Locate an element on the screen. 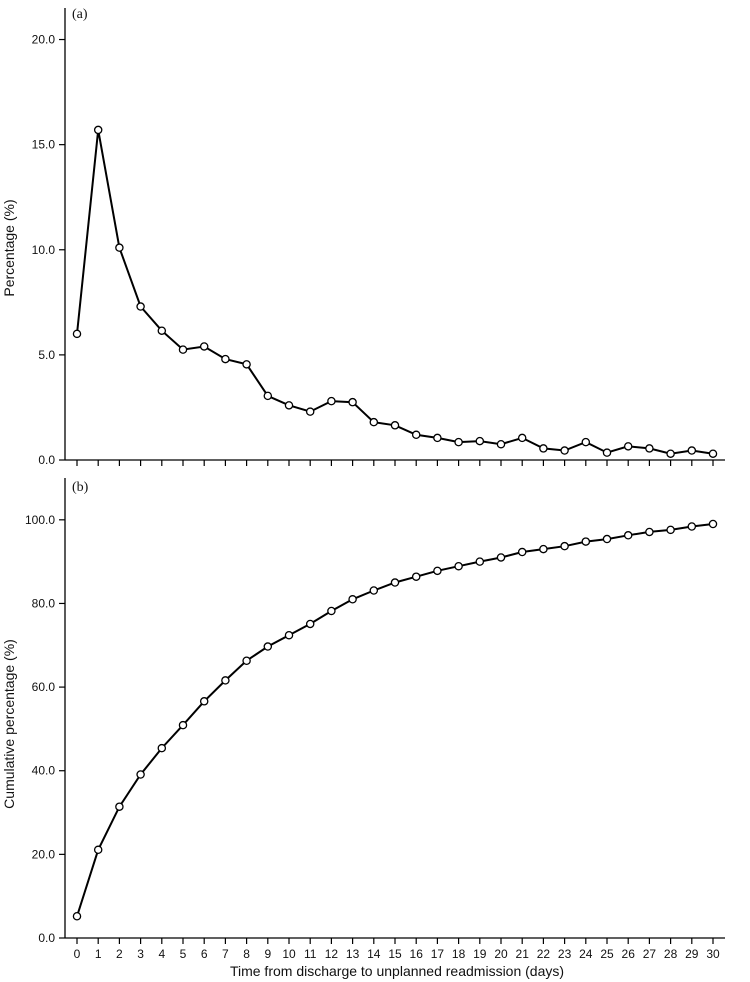 The height and width of the screenshot is (982, 750). x-tick-label: 20 is located at coordinates (501, 954).